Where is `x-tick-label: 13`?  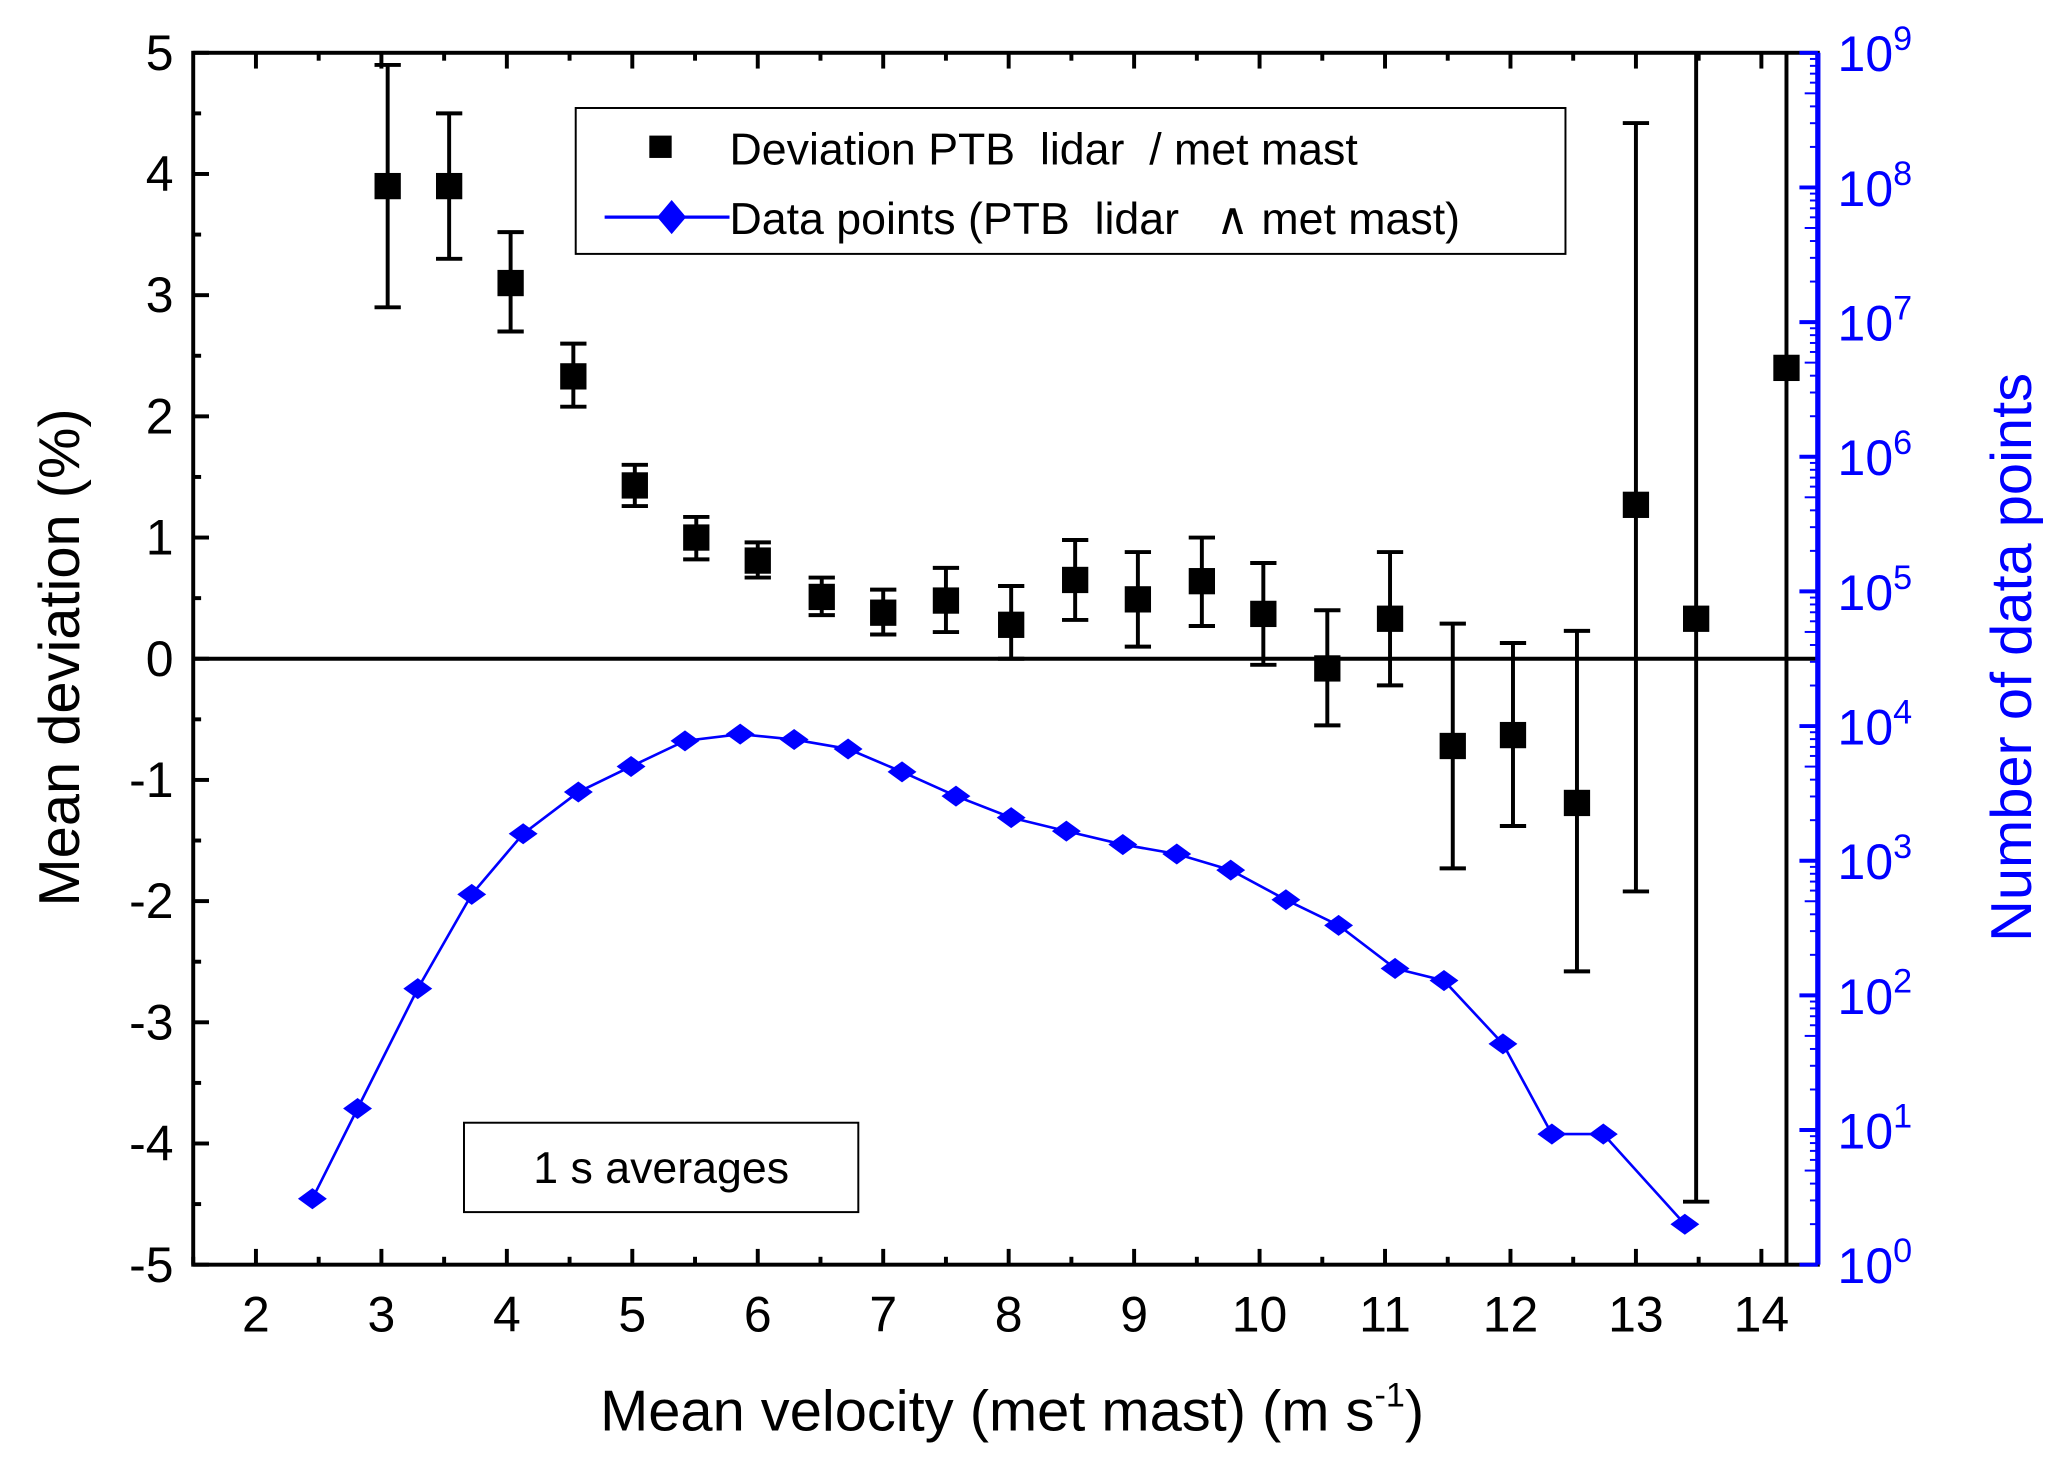
x-tick-label: 13 is located at coordinates (1636, 1315).